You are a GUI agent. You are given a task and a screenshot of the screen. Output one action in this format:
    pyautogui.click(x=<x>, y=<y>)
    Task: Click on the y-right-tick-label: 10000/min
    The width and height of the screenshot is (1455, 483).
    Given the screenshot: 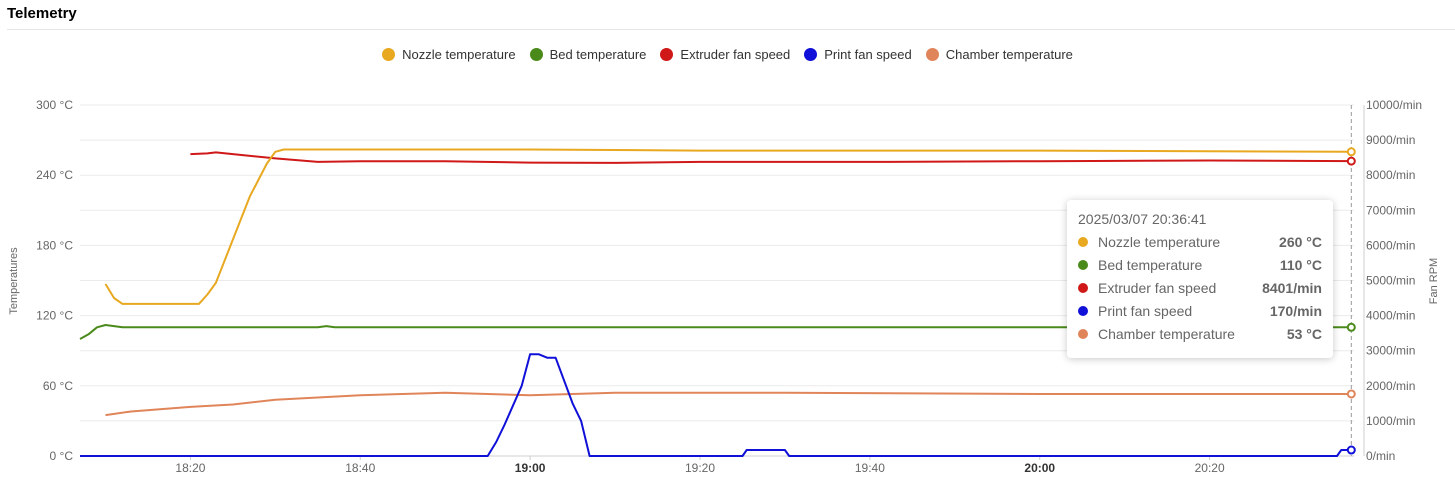 What is the action you would take?
    pyautogui.click(x=1394, y=105)
    